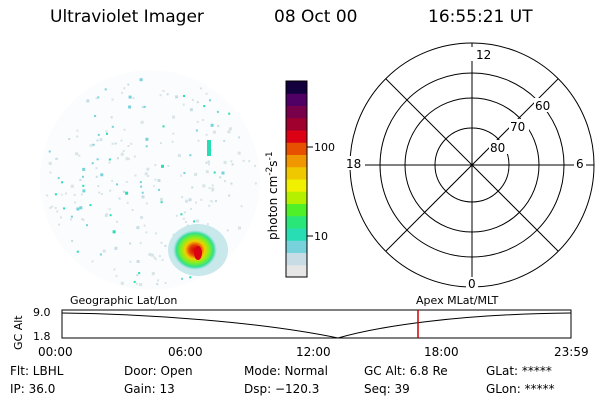 The width and height of the screenshot is (600, 400). Describe the element at coordinates (282, 389) in the screenshot. I see `info-dsp: Dsp: −120.3` at that location.